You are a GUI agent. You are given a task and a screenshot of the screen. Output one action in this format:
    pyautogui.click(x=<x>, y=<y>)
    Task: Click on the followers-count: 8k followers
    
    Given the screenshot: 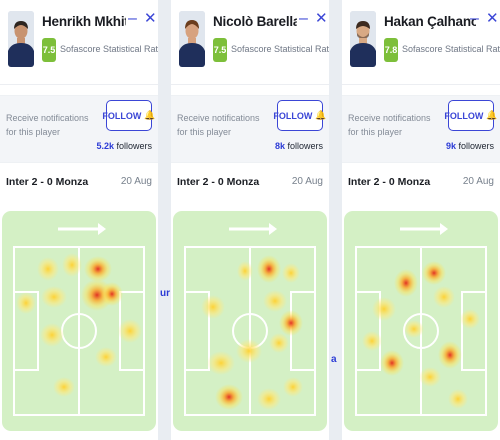 What is the action you would take?
    pyautogui.click(x=299, y=146)
    